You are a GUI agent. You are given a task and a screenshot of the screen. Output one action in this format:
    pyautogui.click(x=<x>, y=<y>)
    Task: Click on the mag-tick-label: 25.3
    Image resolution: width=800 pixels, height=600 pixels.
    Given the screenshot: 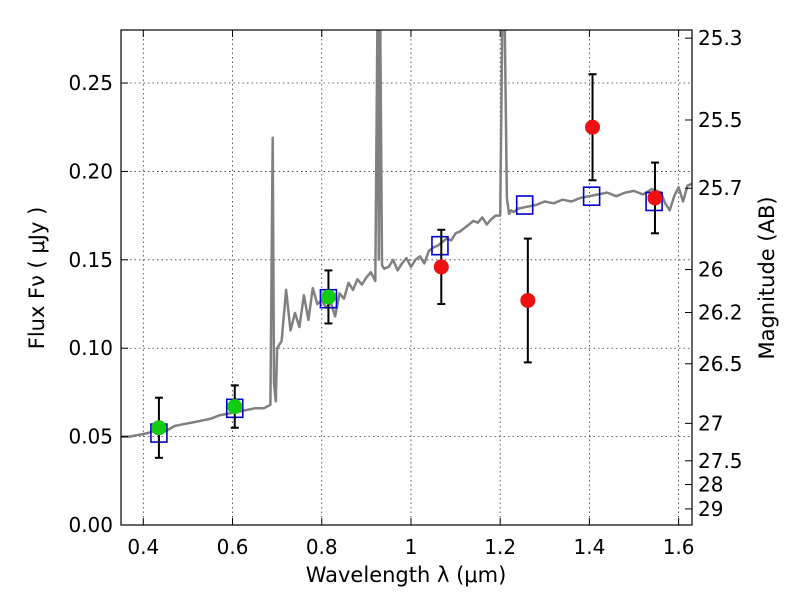 What is the action you would take?
    pyautogui.click(x=720, y=38)
    